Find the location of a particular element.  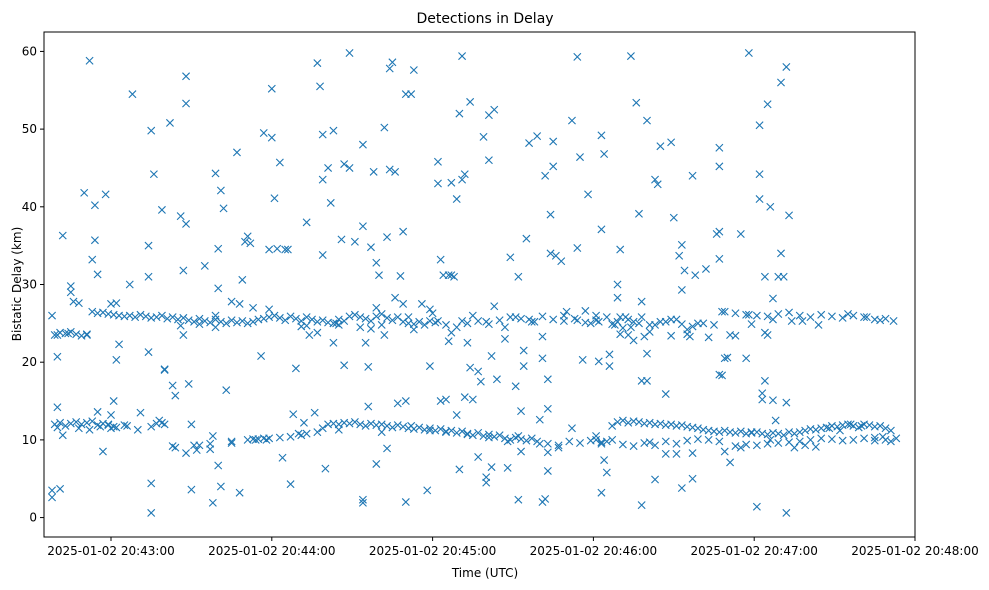

x-tick-label: 2025-01-02 20:44:00 is located at coordinates (271, 551).